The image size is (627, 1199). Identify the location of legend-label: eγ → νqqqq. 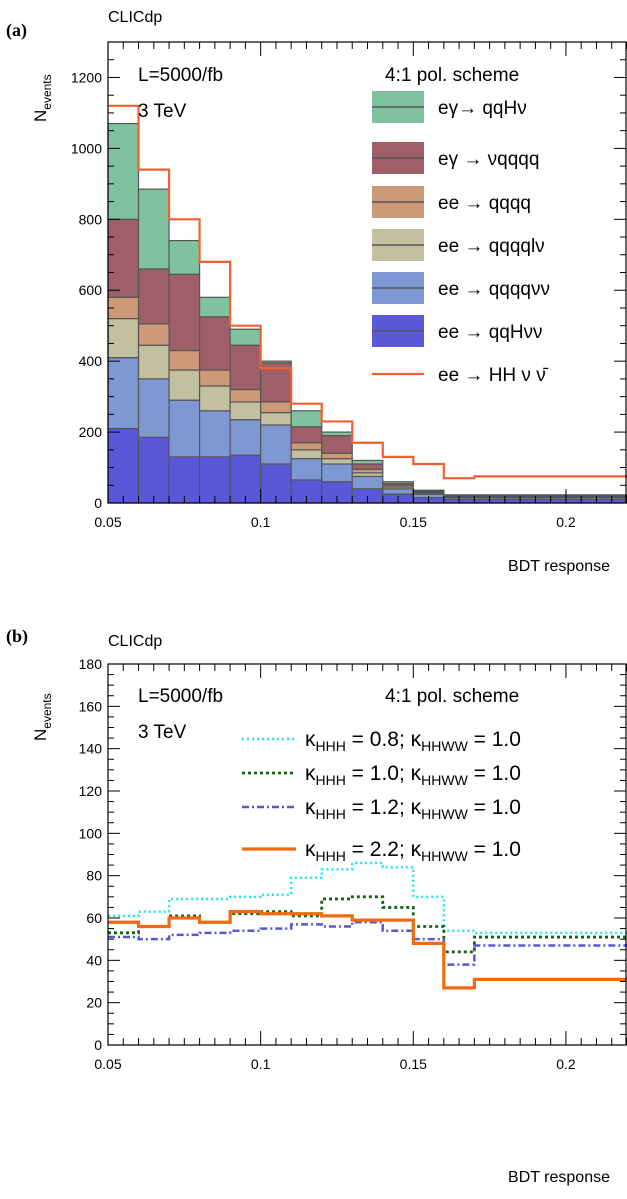
(488, 159).